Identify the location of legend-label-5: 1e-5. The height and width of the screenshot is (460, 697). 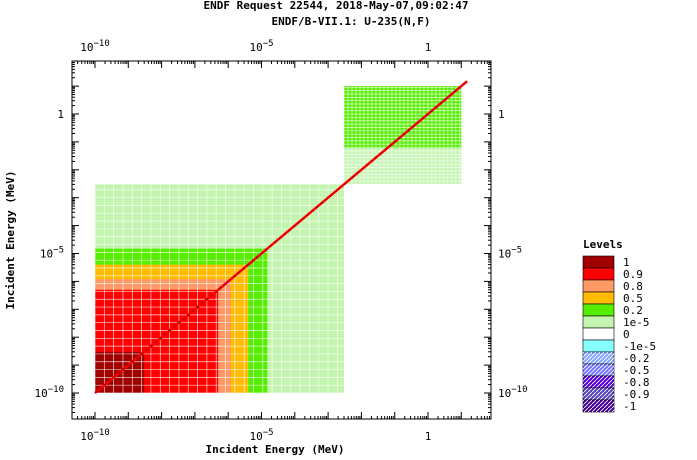
(636, 322).